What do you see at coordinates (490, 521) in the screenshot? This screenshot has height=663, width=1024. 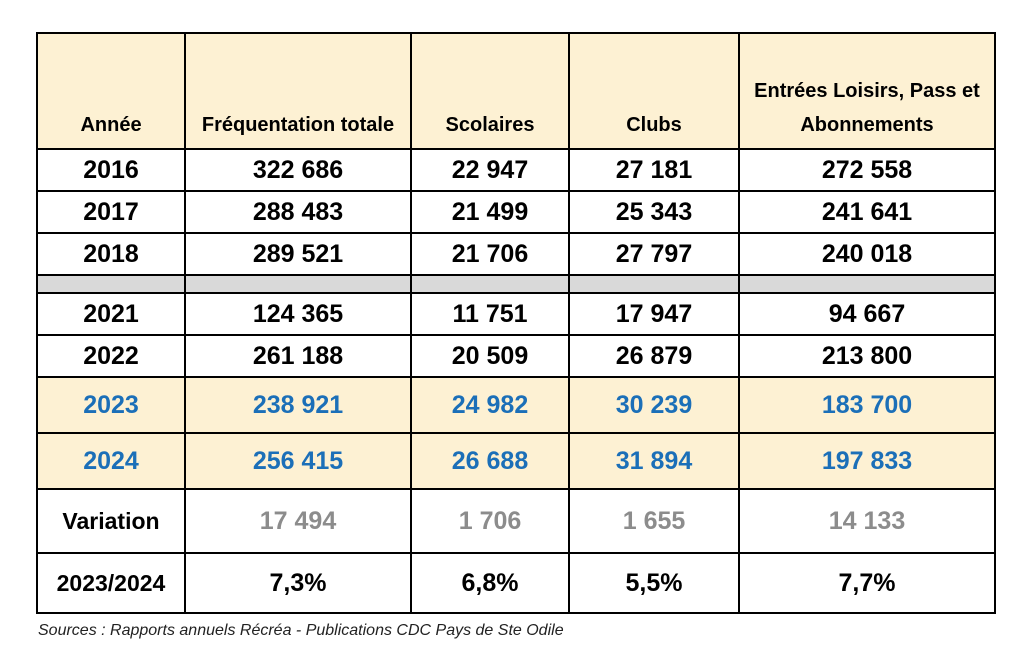 I see `variation-schools: 1 706` at bounding box center [490, 521].